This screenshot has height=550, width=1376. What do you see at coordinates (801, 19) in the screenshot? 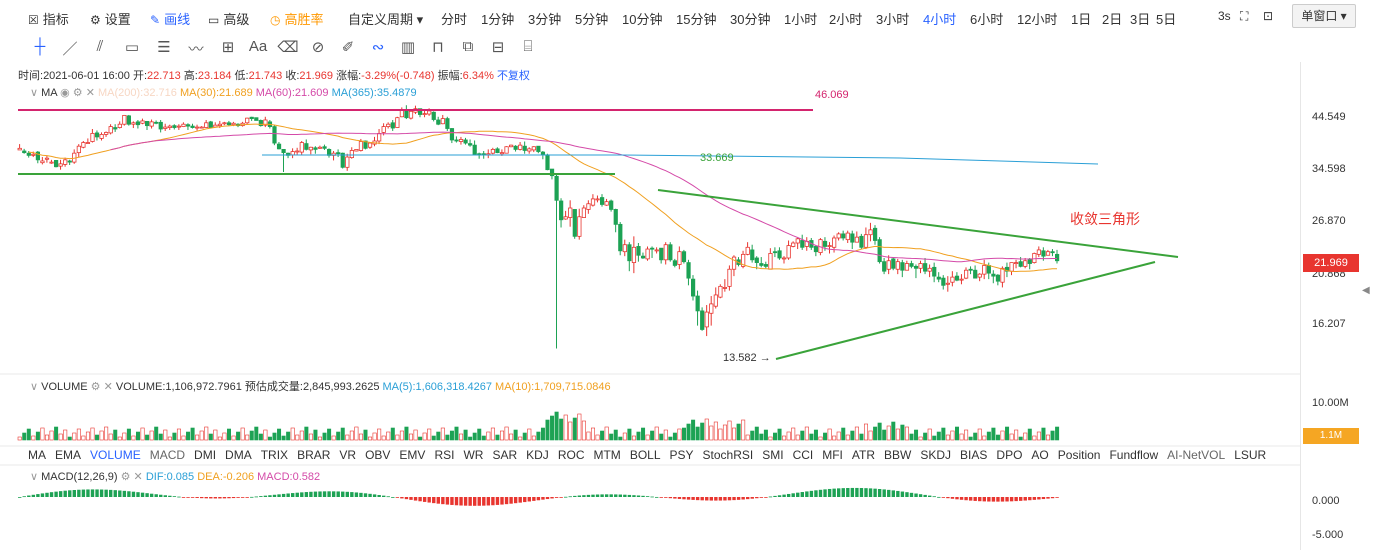
I see `period-7: 1小时` at bounding box center [801, 19].